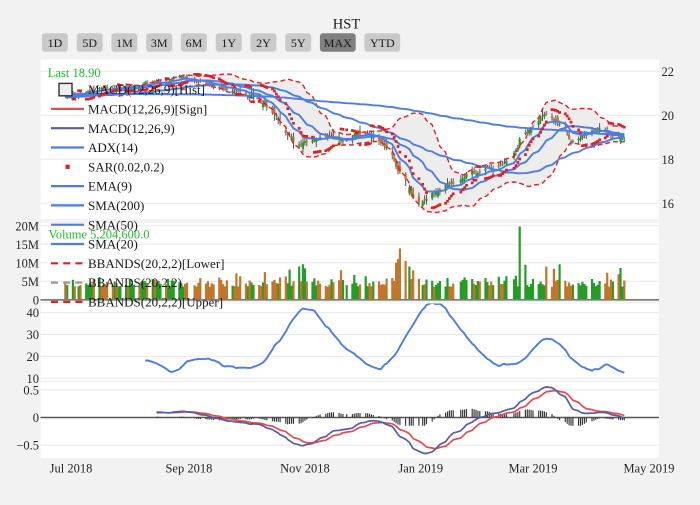  Describe the element at coordinates (159, 43) in the screenshot. I see `svg-text: 3M` at that location.